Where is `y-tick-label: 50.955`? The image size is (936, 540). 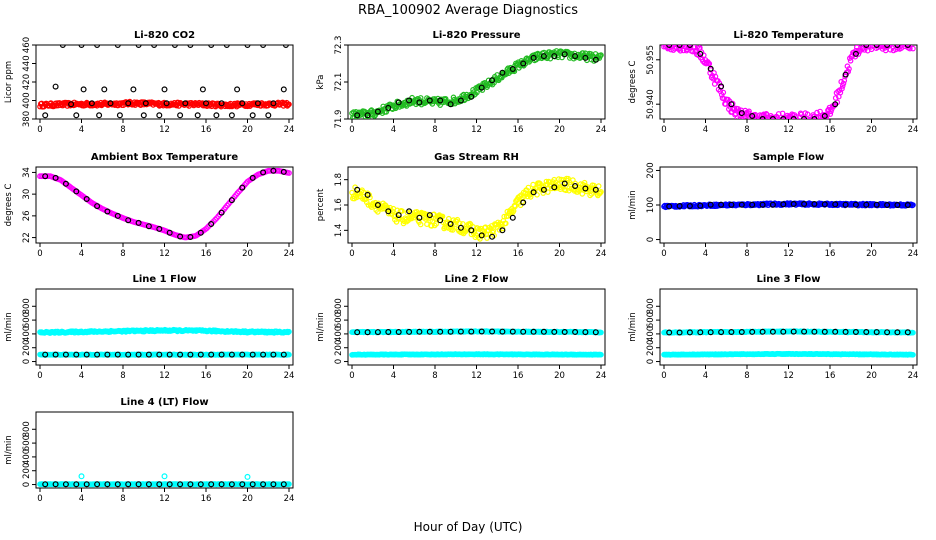 y-tick-label: 50.955 is located at coordinates (651, 60).